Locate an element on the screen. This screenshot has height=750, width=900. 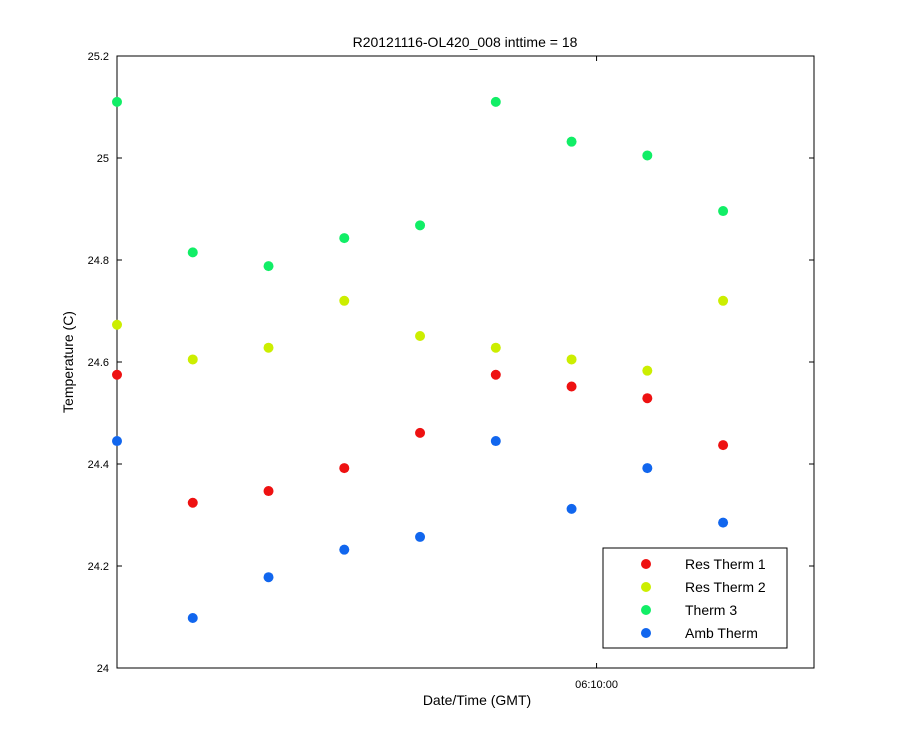
legend-label-res-therm-1: Res Therm 1 is located at coordinates (725, 564).